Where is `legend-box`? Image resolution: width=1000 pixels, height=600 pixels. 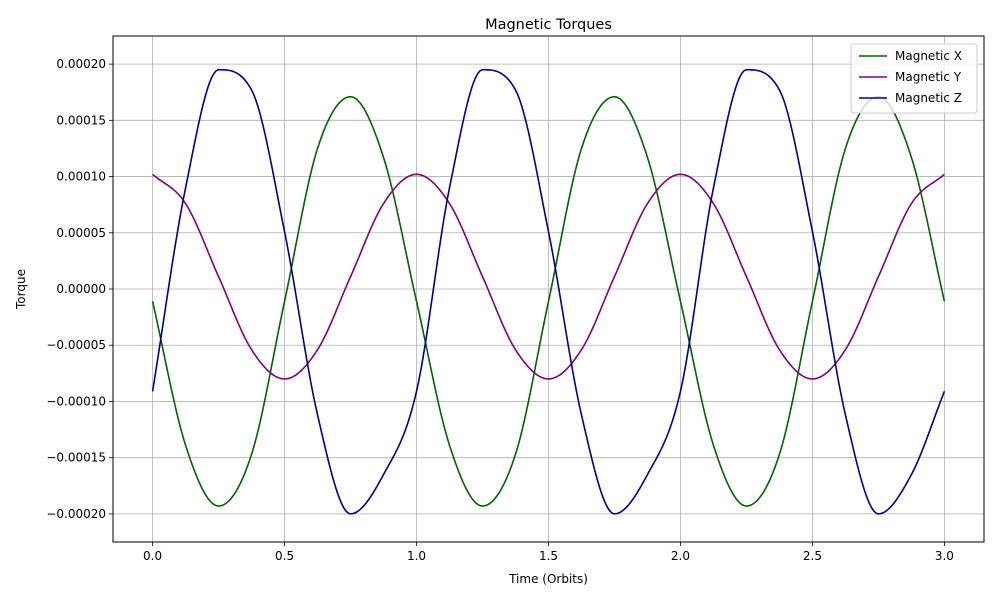 legend-box is located at coordinates (914, 78).